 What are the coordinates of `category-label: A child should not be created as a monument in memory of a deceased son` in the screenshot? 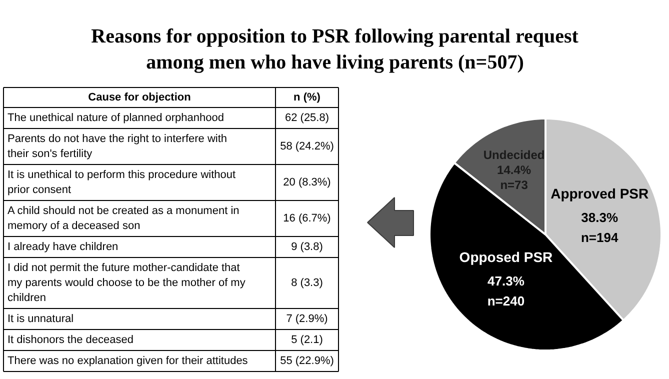 It's located at (124, 218).